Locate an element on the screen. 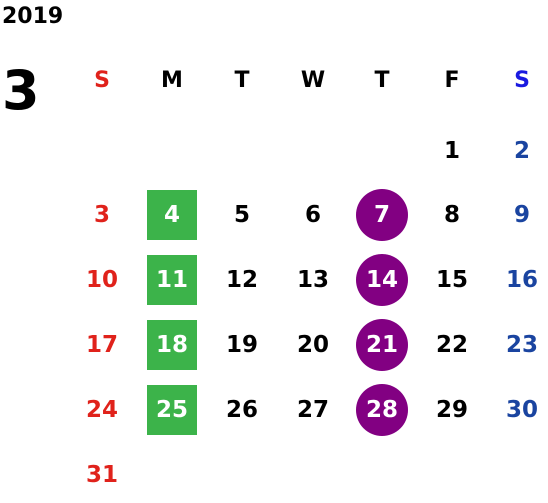  day-number: 22 is located at coordinates (451, 345).